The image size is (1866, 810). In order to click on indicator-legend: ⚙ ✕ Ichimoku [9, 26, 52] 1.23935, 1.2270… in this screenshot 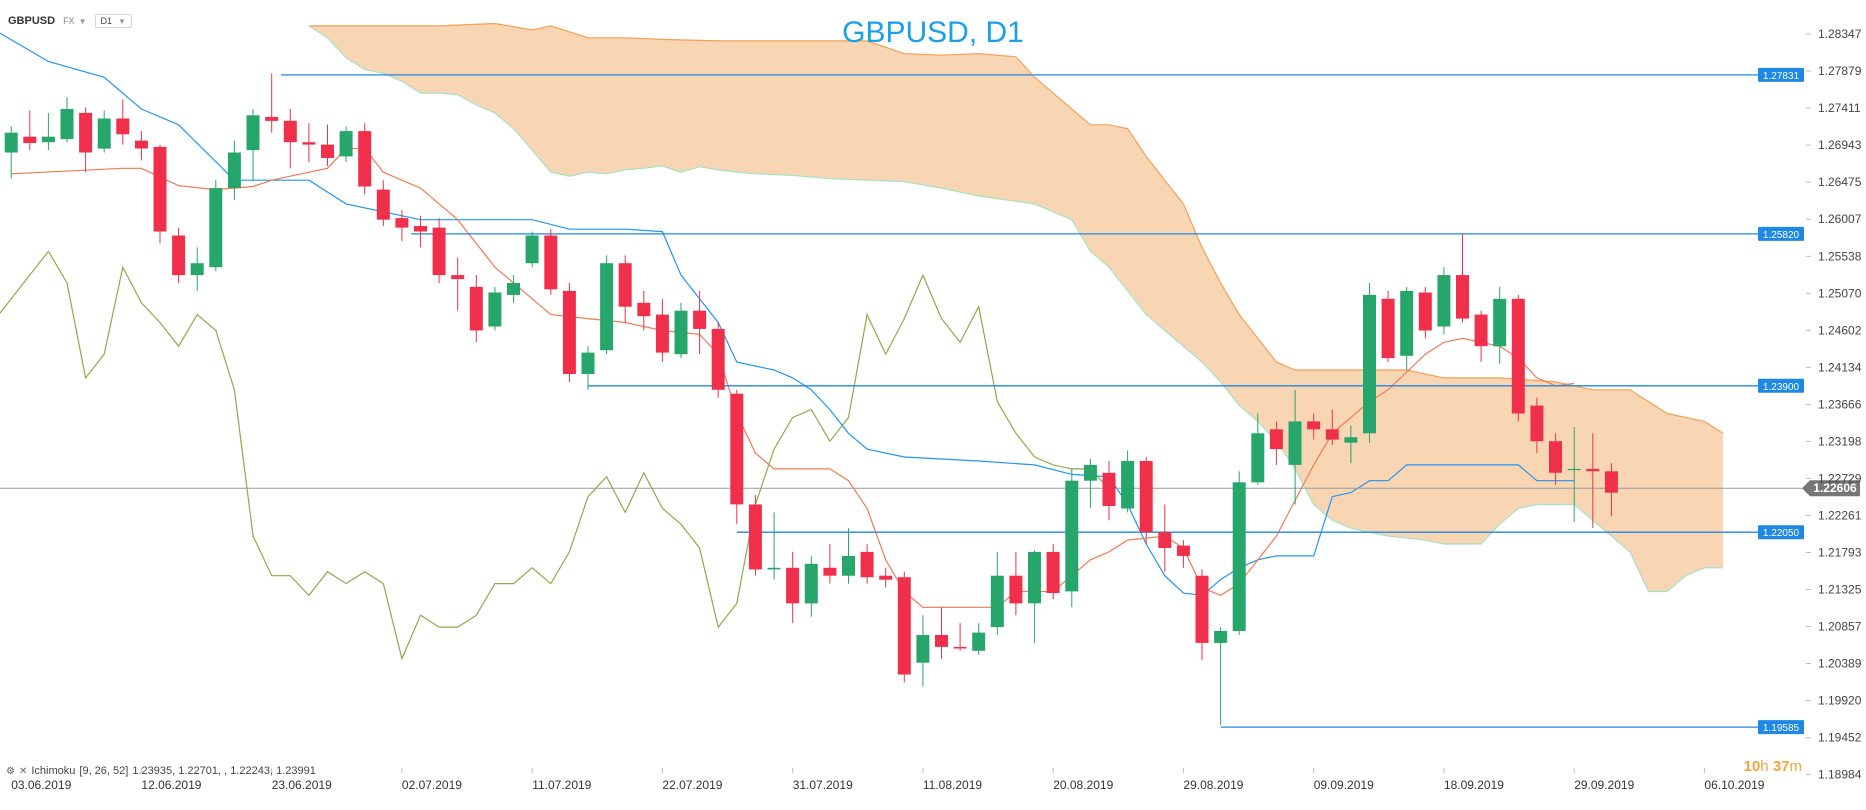, I will do `click(161, 771)`.